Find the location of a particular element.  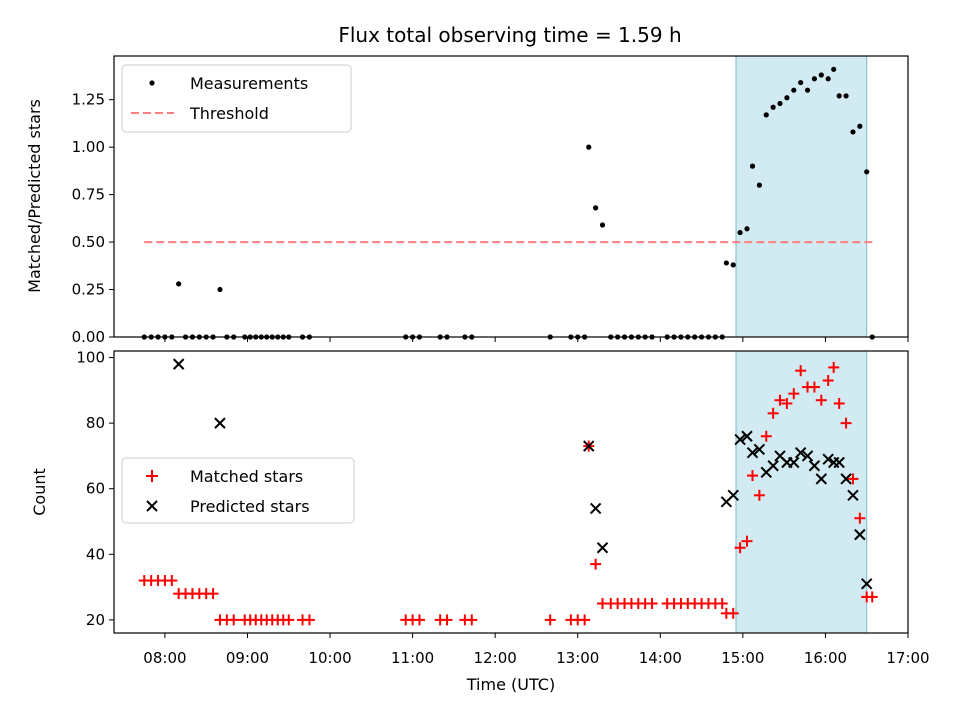

xtick-label: 13:00 is located at coordinates (577, 658).